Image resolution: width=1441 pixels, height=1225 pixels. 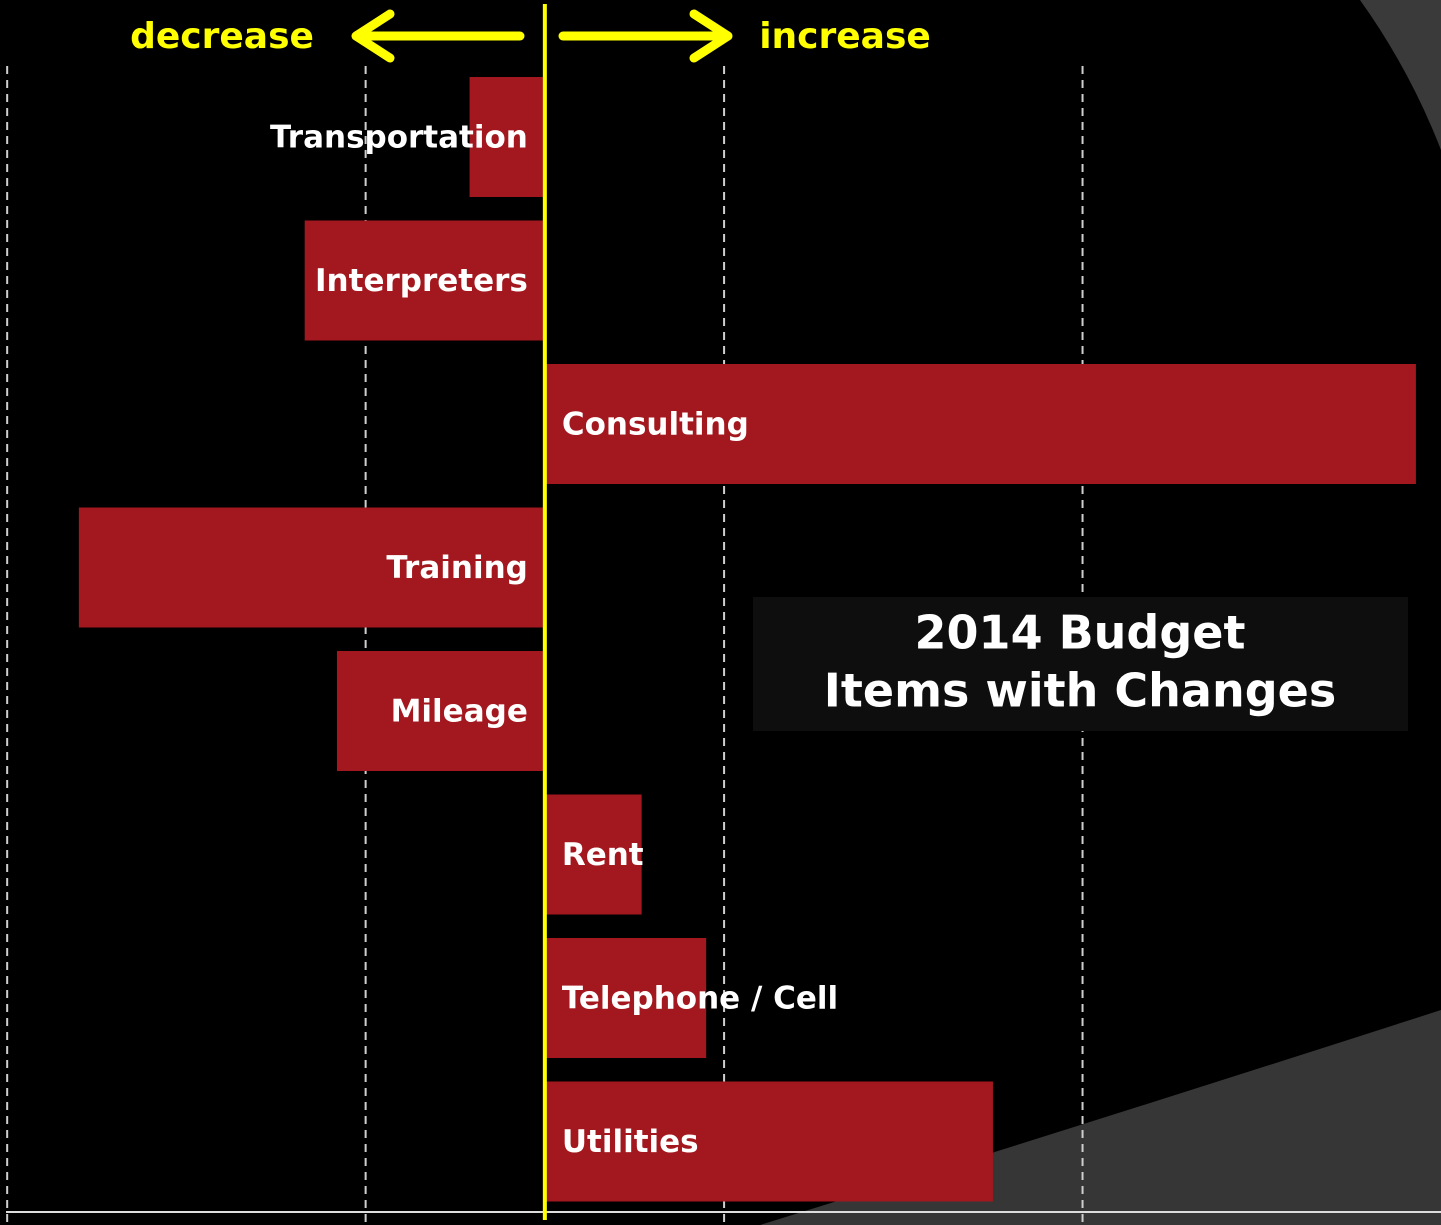 I want to click on category-label: Rent, so click(x=603, y=855).